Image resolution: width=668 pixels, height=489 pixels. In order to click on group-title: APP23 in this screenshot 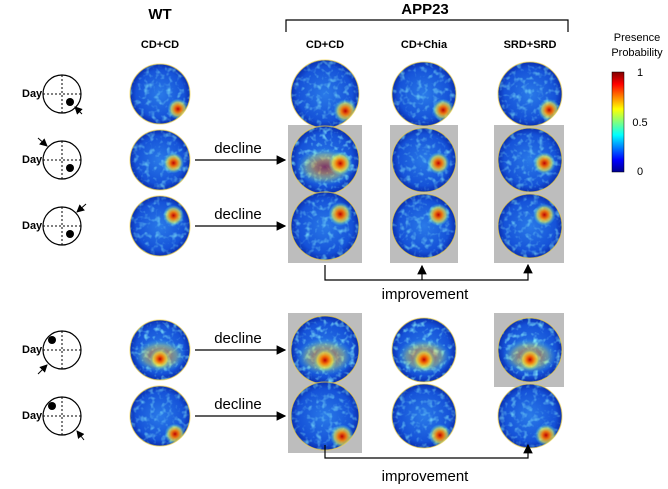, I will do `click(425, 9)`.